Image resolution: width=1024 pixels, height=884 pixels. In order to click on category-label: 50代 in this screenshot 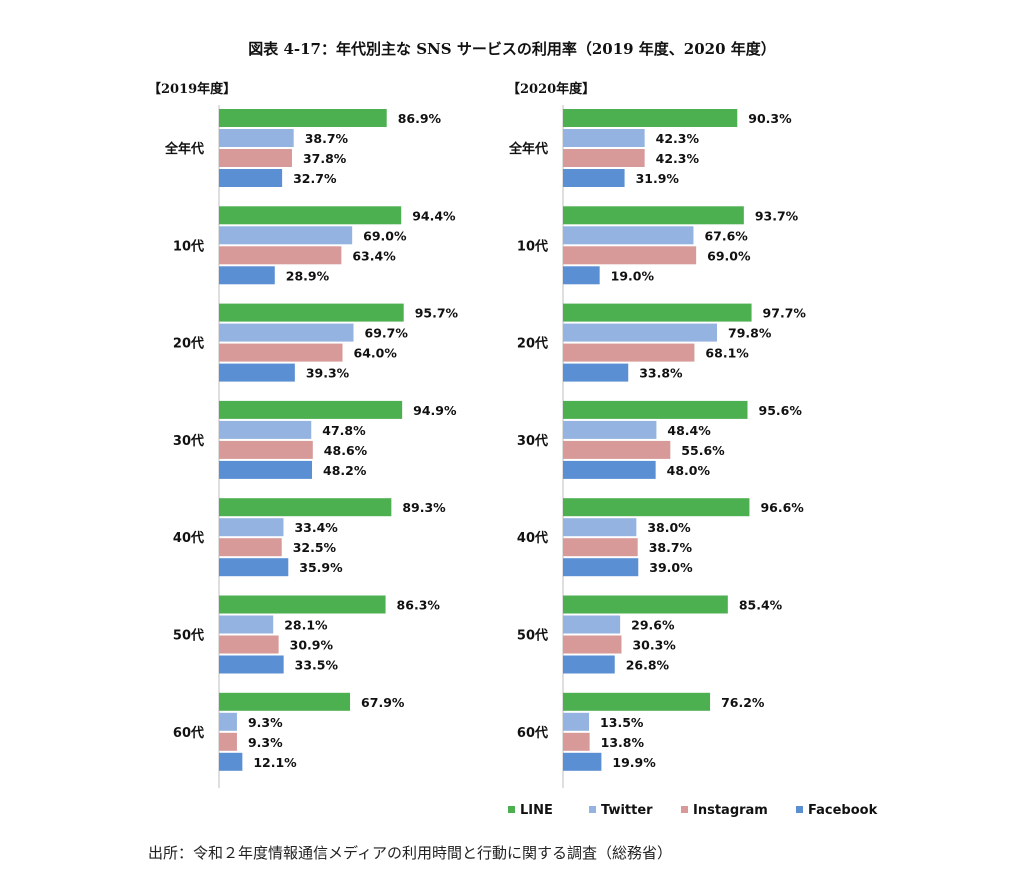, I will do `click(532, 636)`.